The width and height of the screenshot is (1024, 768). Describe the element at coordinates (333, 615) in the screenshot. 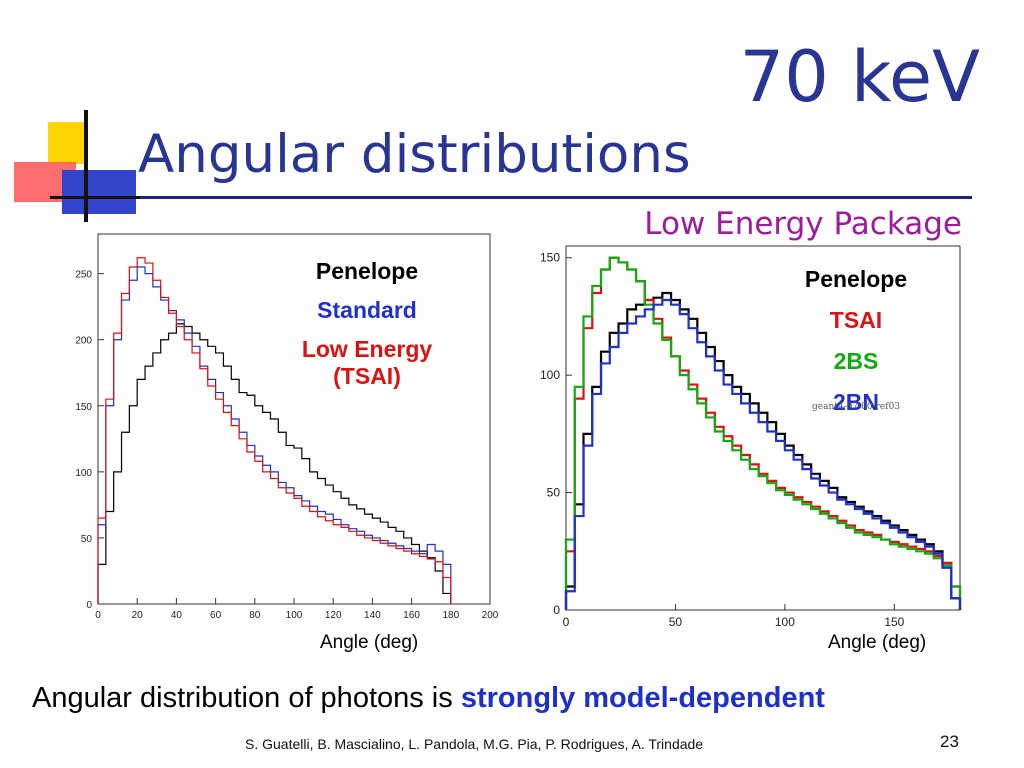

I see `x-tick-label: 120` at that location.